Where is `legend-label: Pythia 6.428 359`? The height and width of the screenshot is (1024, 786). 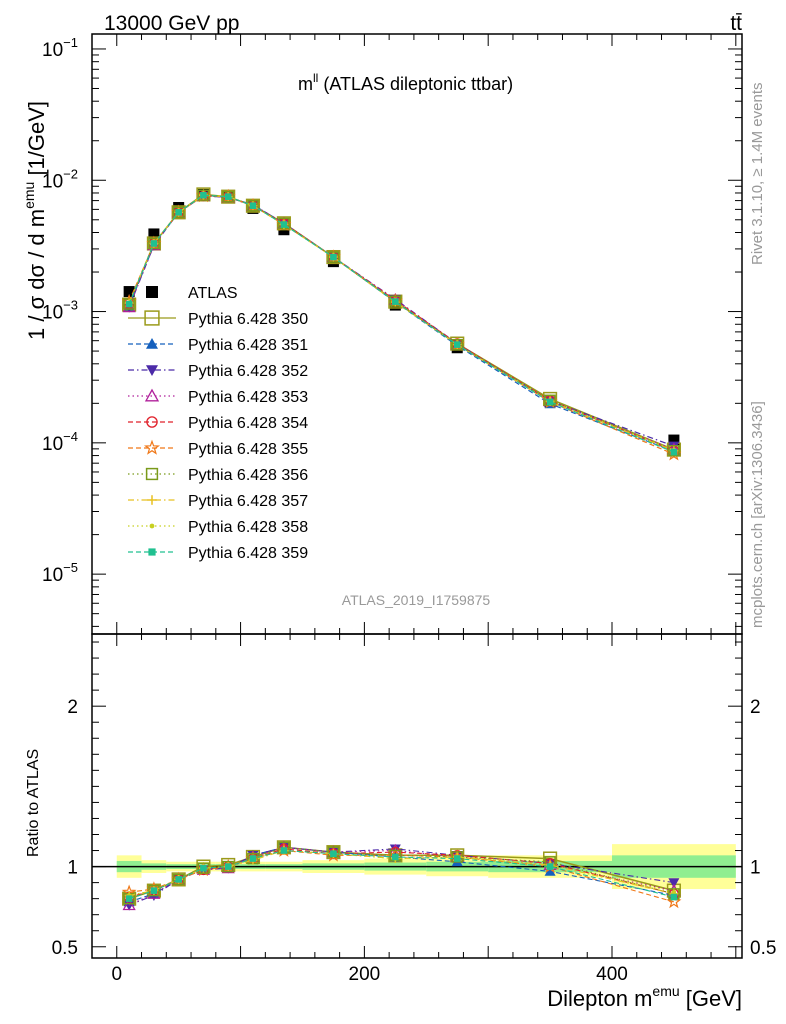
legend-label: Pythia 6.428 359 is located at coordinates (248, 553).